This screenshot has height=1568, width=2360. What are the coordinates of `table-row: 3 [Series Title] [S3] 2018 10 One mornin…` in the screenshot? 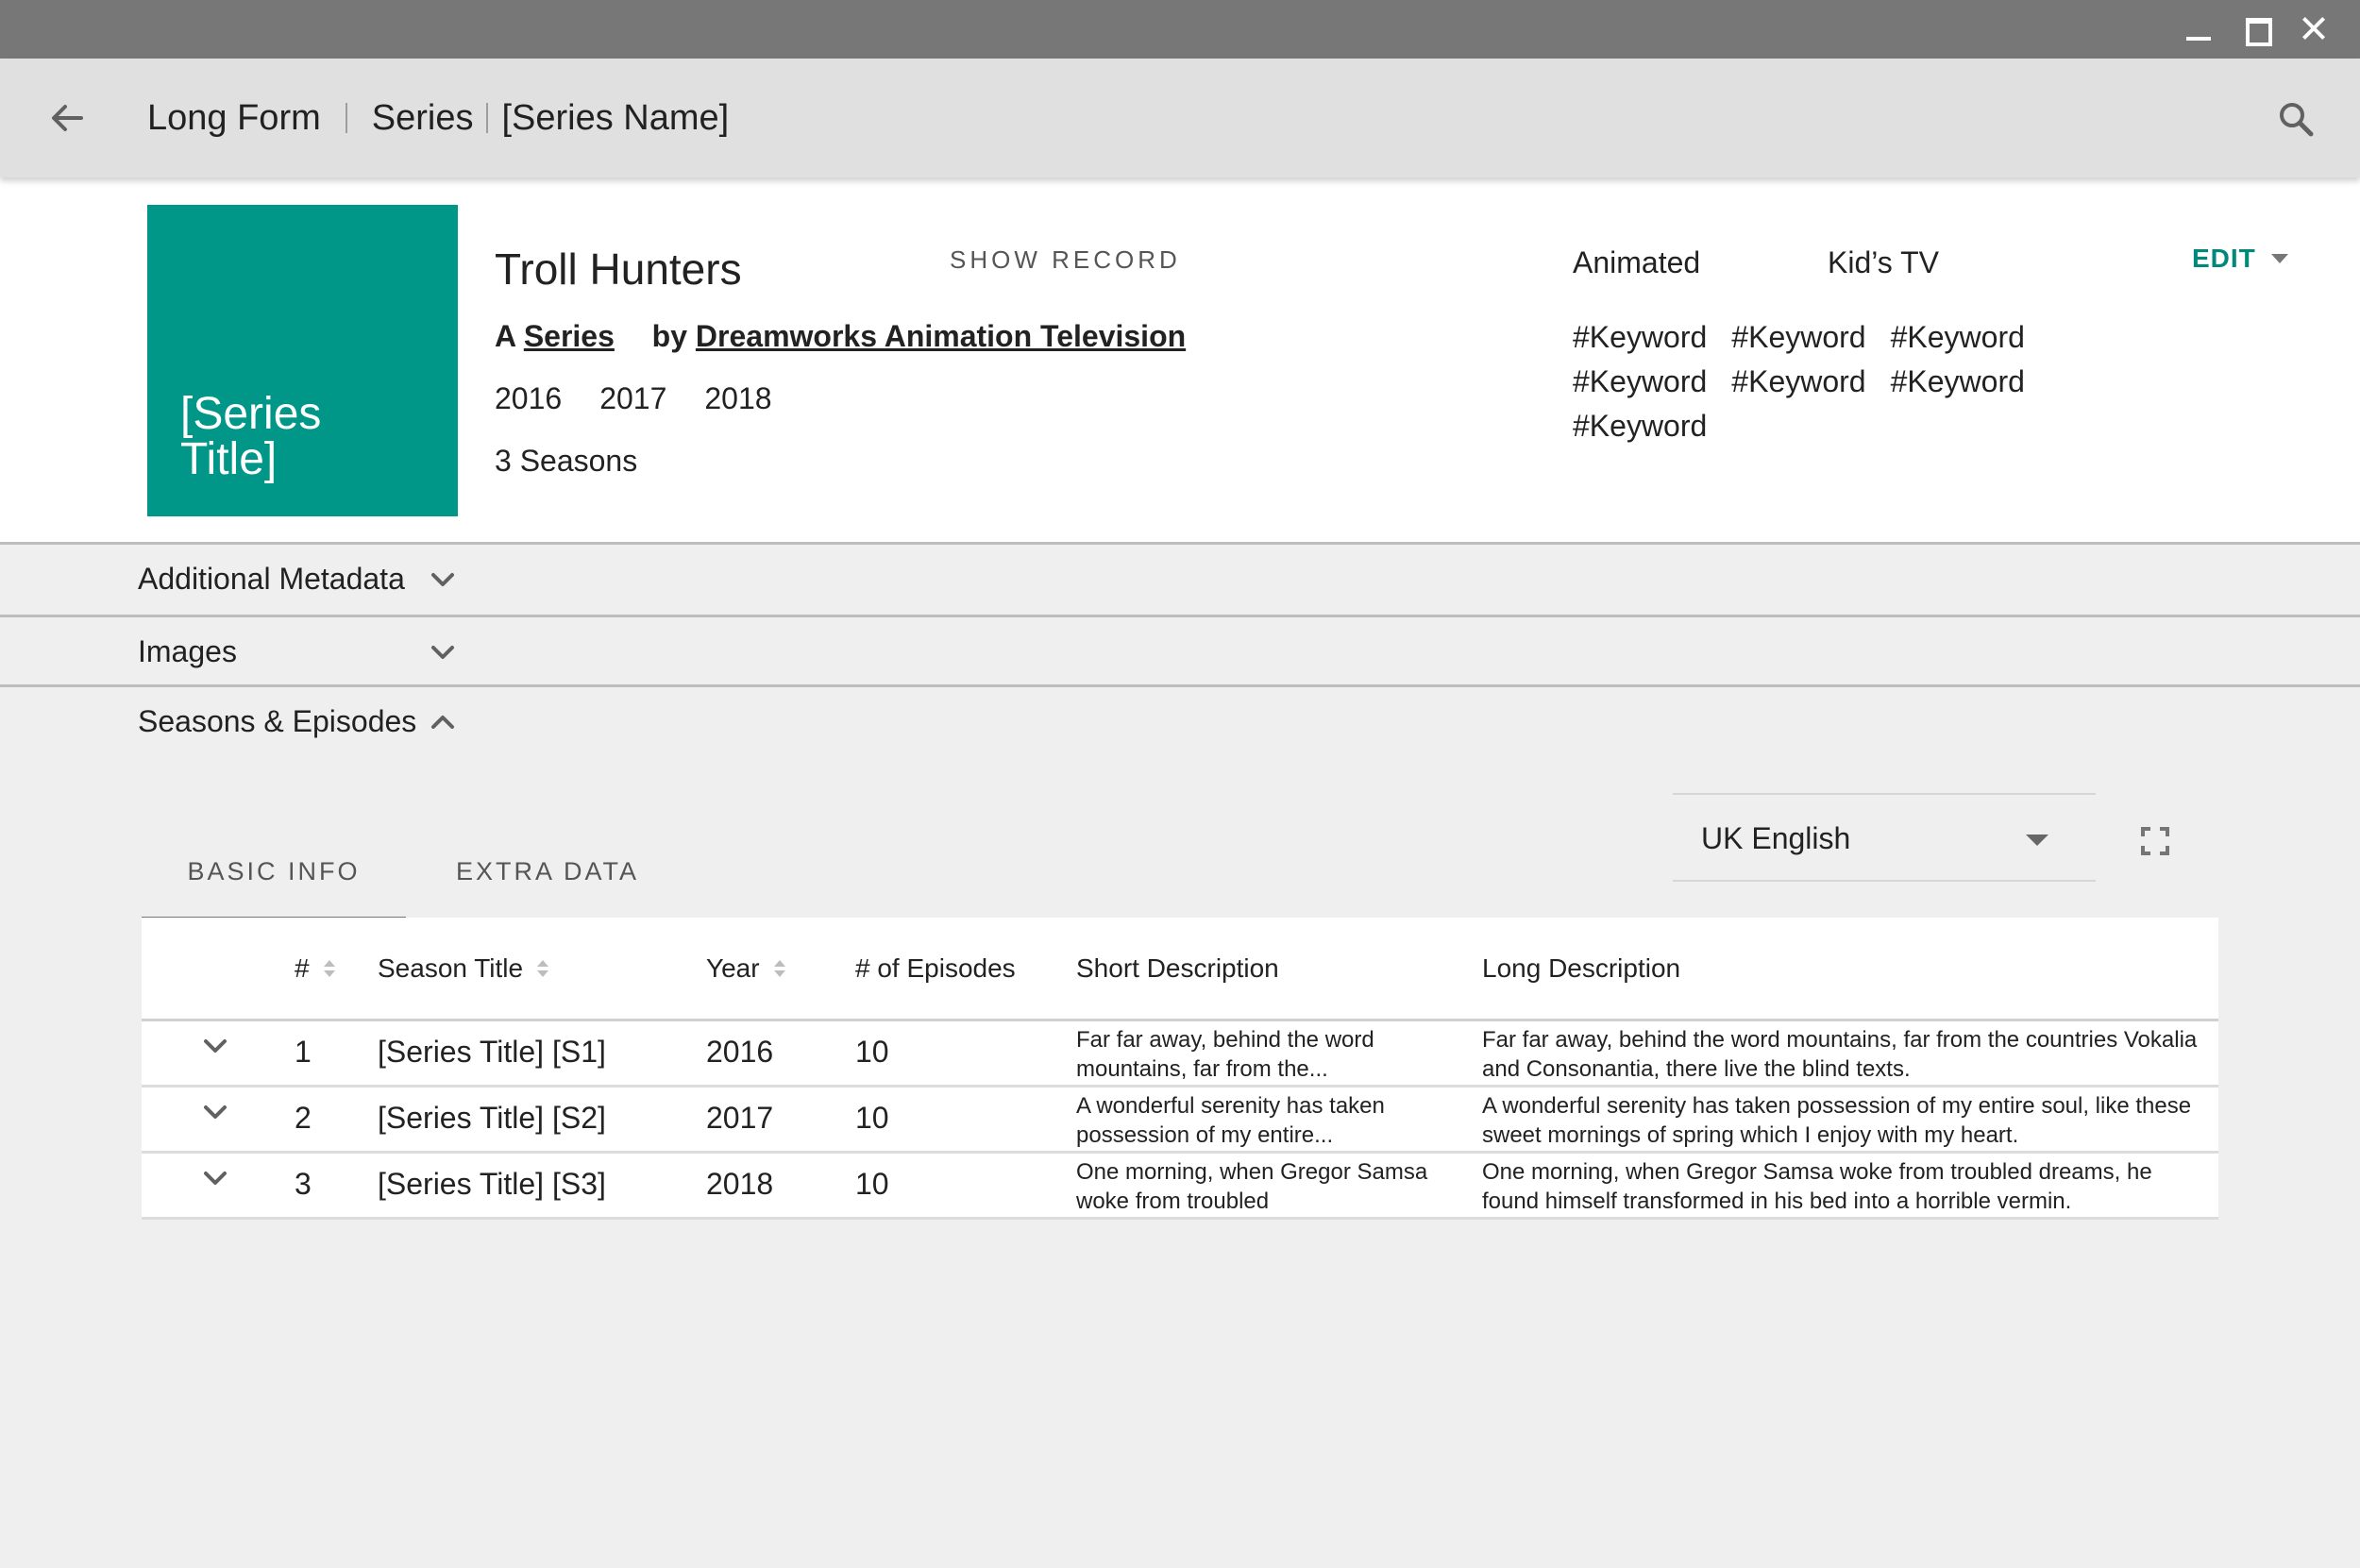 It's located at (1180, 1187).